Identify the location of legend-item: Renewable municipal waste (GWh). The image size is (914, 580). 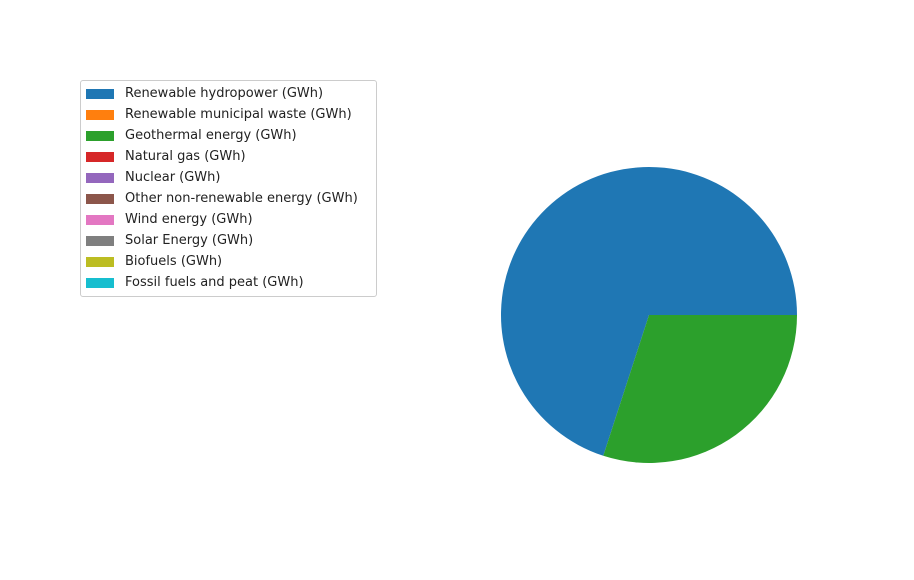
(228, 114).